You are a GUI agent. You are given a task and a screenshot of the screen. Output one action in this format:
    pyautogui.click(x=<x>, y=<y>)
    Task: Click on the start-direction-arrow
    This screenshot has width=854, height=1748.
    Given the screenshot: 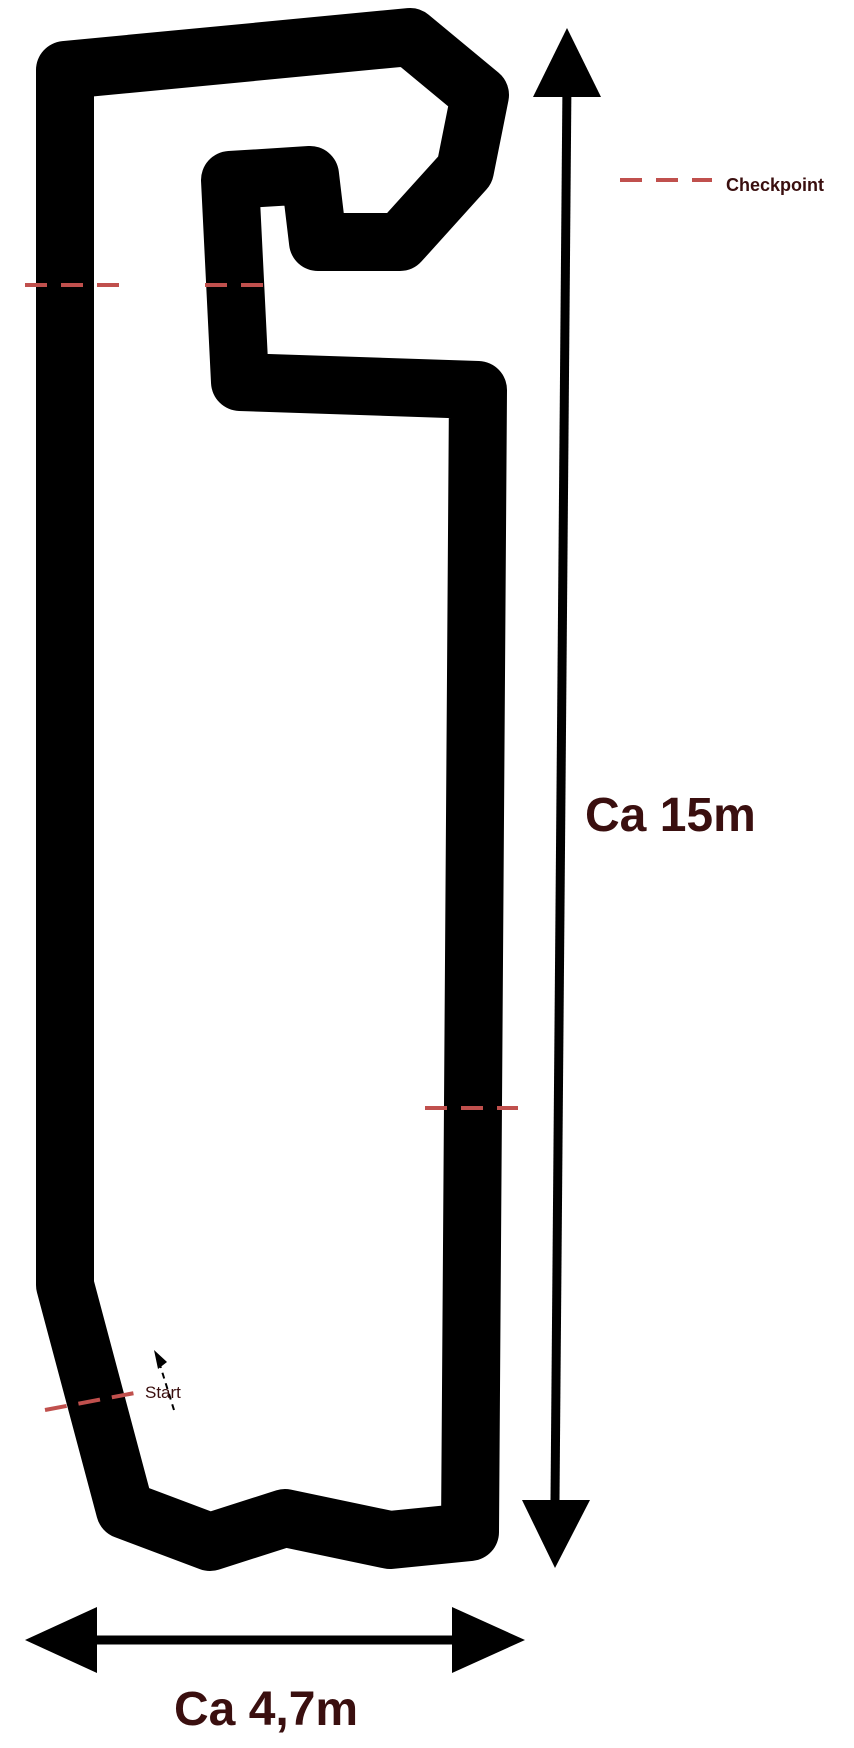 What is the action you would take?
    pyautogui.click(x=164, y=1380)
    